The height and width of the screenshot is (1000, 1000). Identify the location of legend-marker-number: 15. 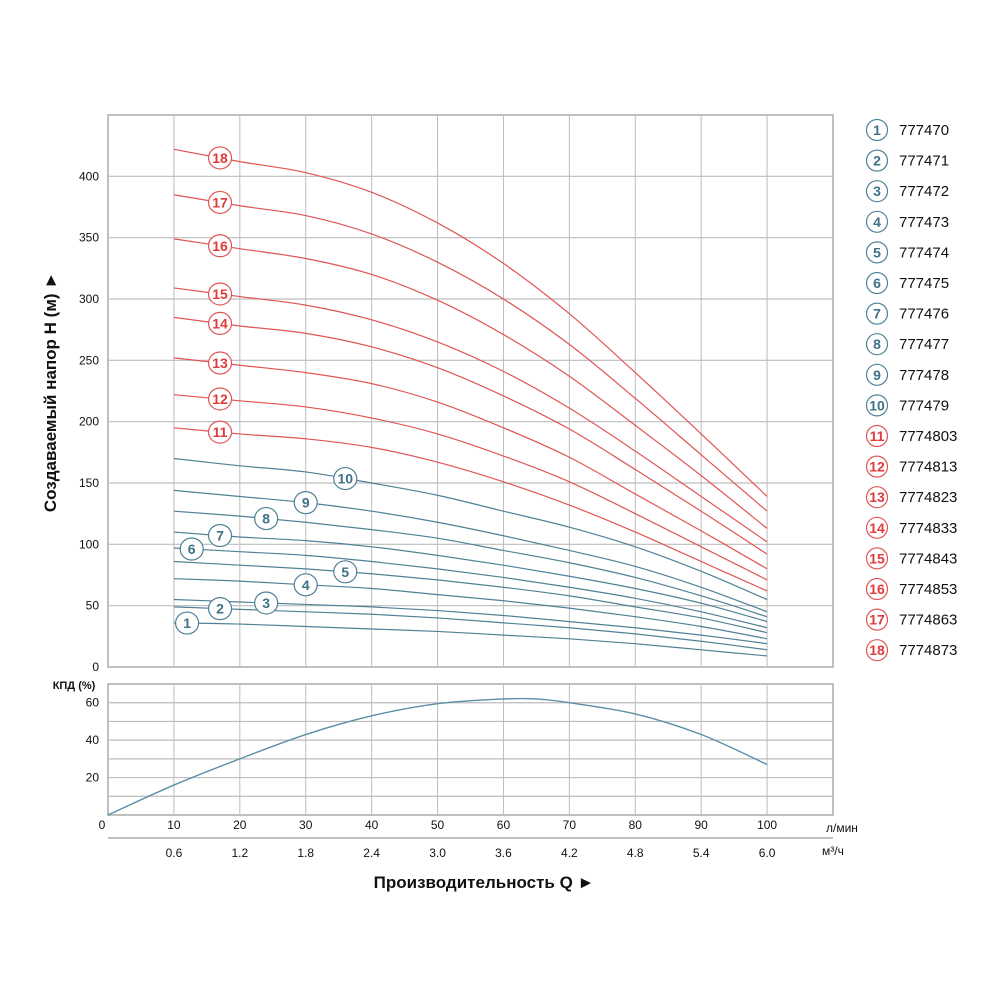
(877, 558).